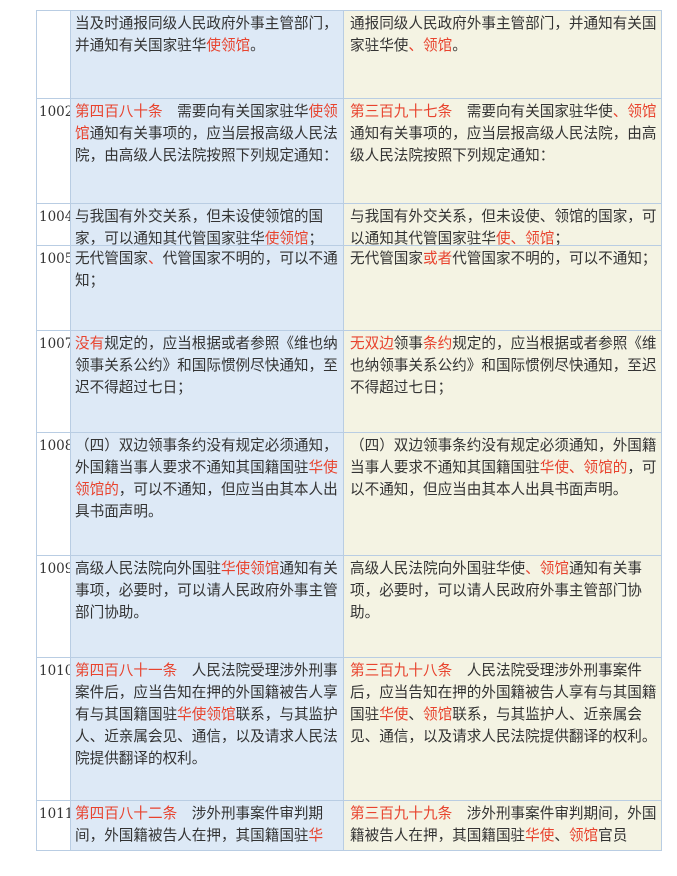 The image size is (677, 876). I want to click on text-segment: 高级人民法院向外国驻华使, so click(438, 568).